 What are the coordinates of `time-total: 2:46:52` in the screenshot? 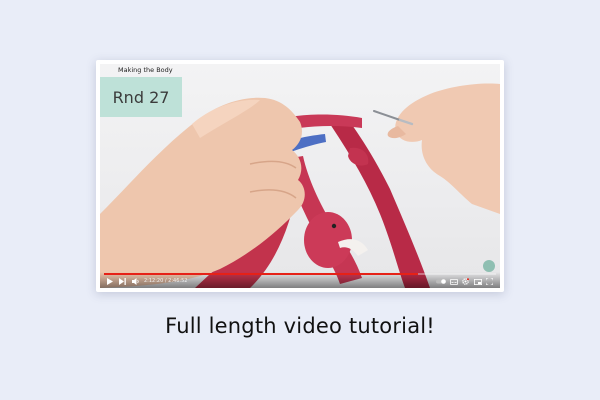 It's located at (178, 281).